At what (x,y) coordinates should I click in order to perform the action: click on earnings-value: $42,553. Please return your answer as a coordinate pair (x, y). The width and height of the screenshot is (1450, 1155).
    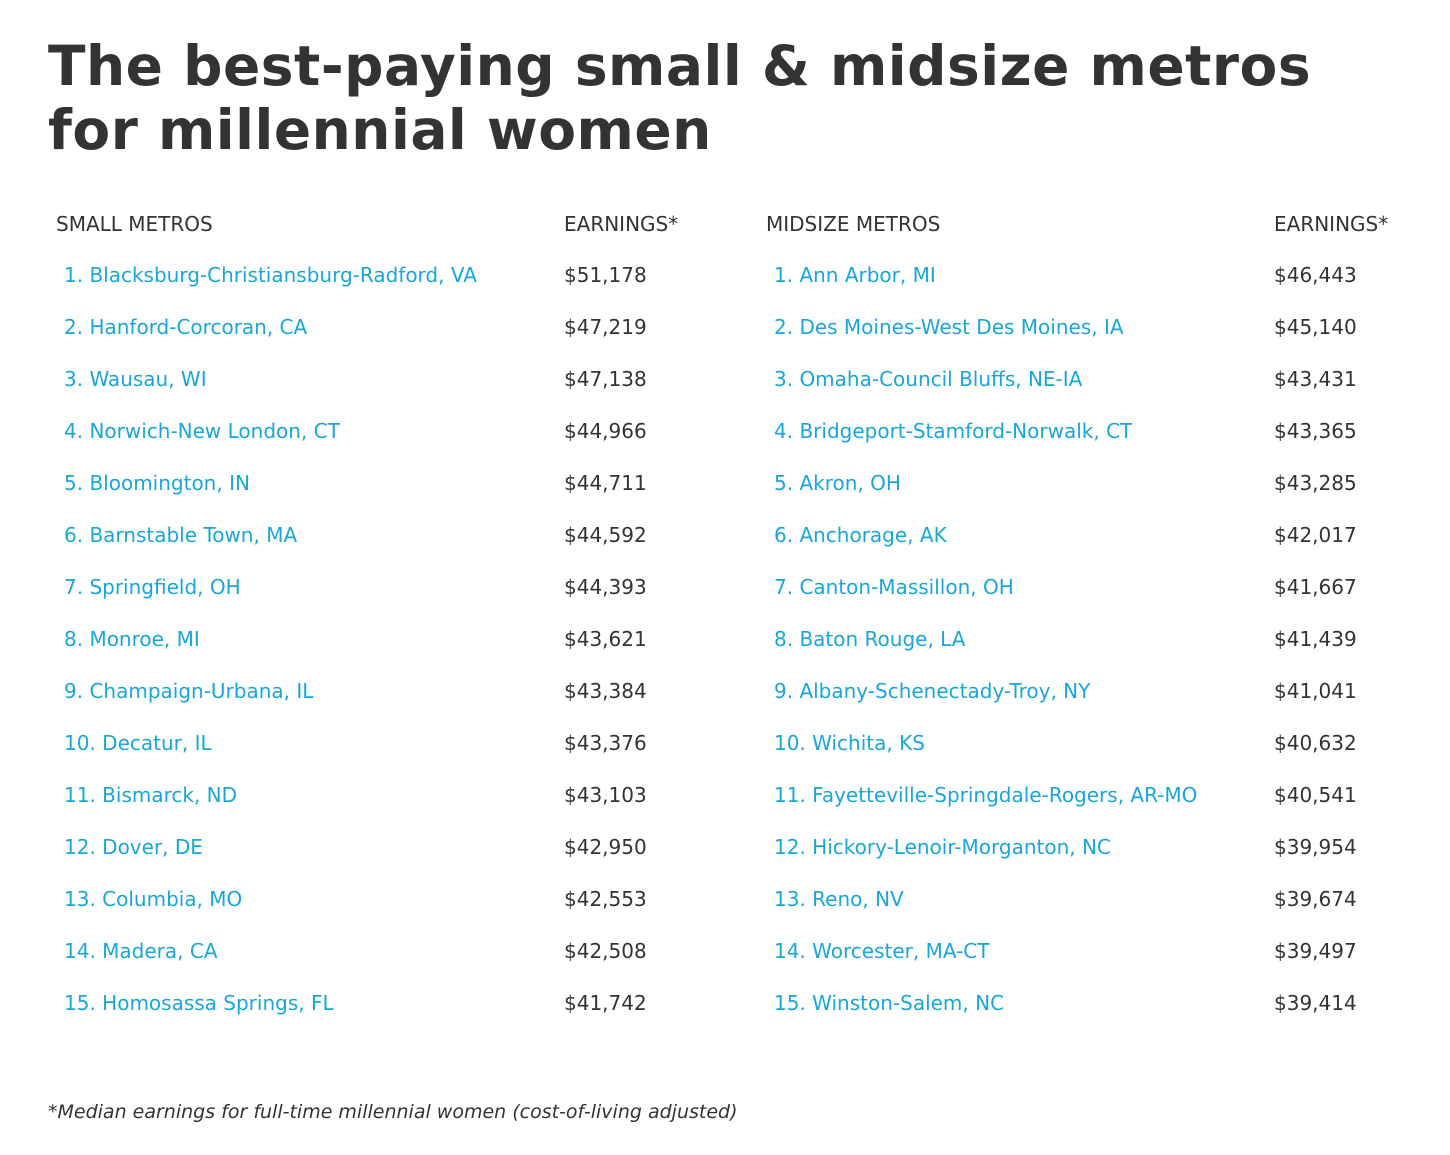
    Looking at the image, I should click on (605, 899).